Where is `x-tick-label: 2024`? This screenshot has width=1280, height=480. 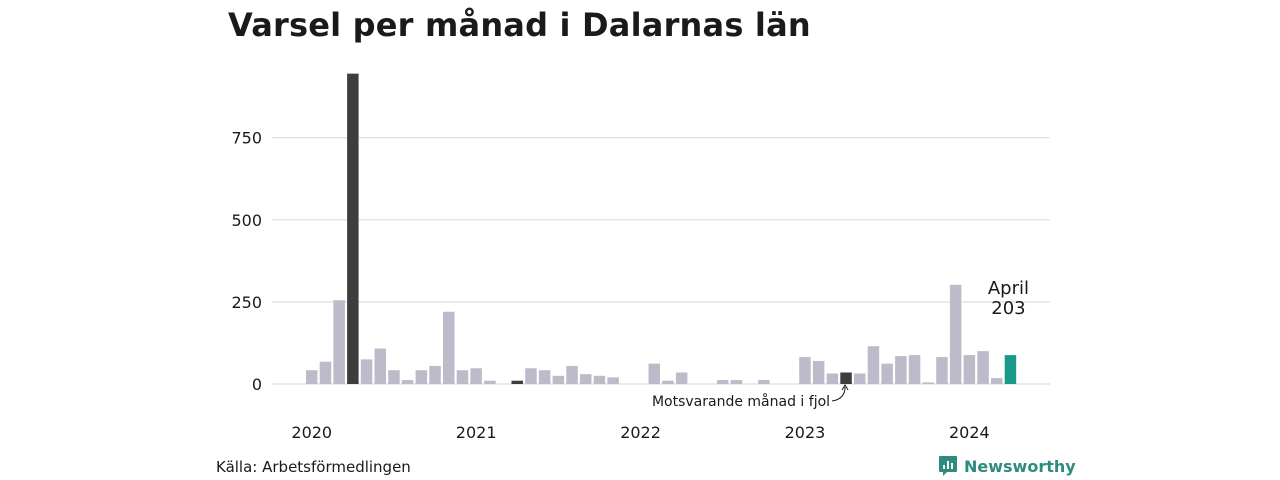 x-tick-label: 2024 is located at coordinates (969, 432).